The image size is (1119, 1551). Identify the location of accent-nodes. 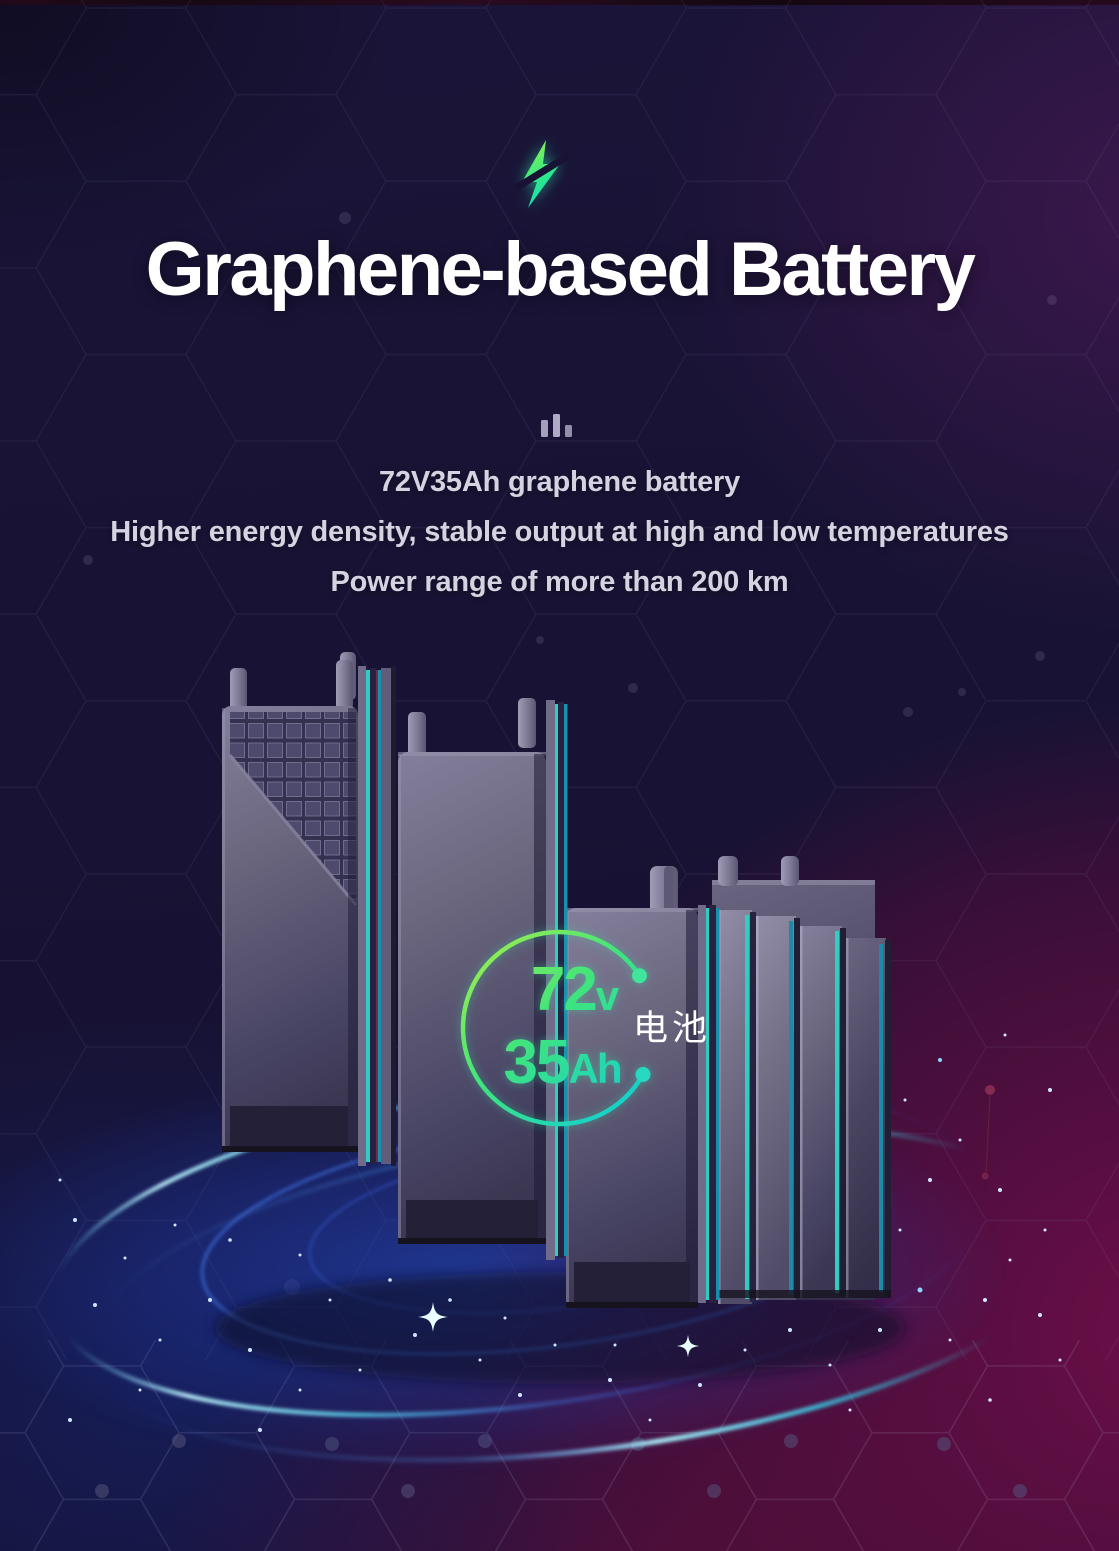
(988, 1132).